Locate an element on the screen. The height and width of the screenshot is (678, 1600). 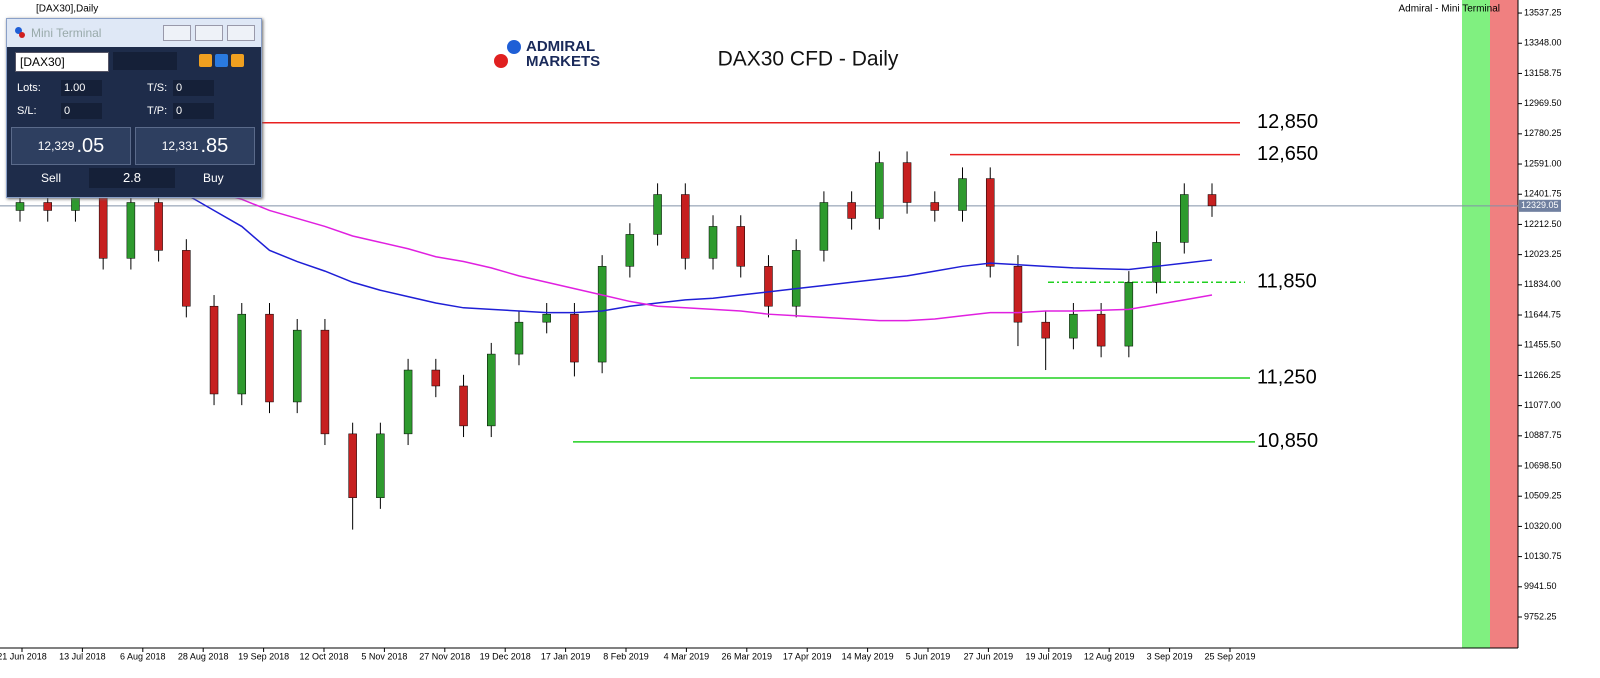
spread: 2.8 is located at coordinates (132, 178).